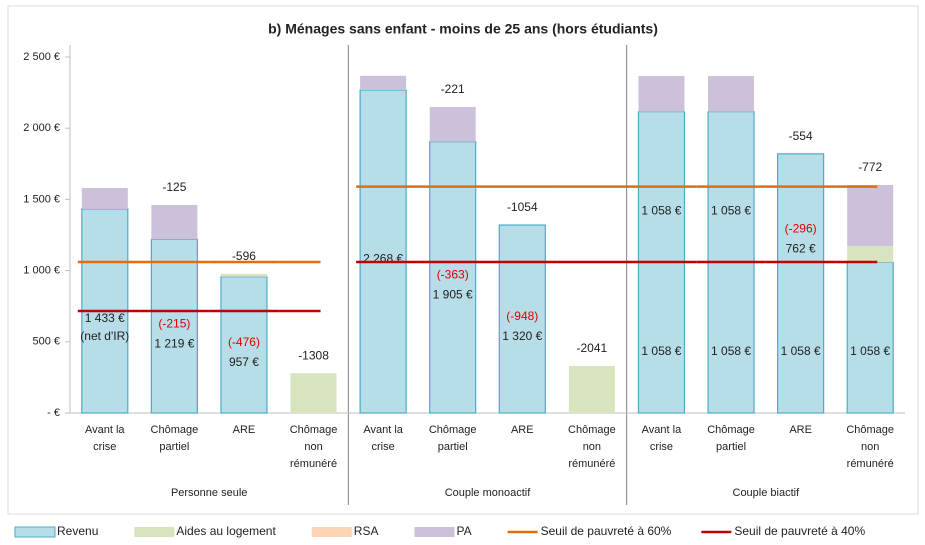  What do you see at coordinates (801, 136) in the screenshot?
I see `diff-label: -554` at bounding box center [801, 136].